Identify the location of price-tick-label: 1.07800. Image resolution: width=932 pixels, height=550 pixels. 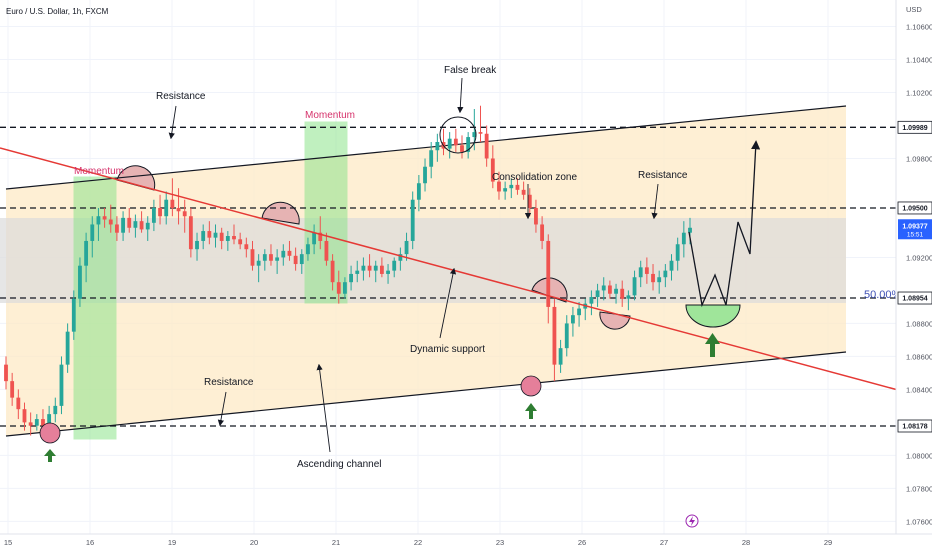
(919, 488).